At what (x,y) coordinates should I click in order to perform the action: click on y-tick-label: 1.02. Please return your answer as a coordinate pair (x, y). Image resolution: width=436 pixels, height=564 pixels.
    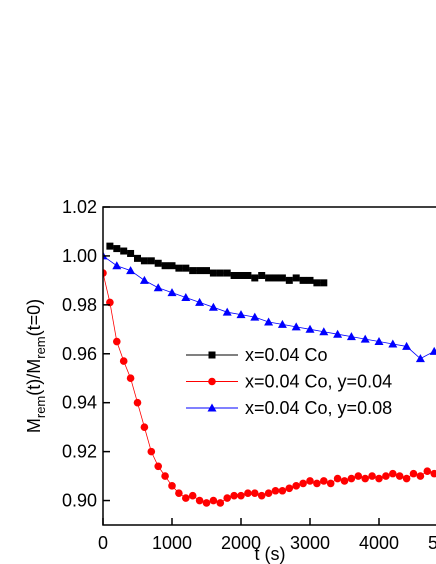
    Looking at the image, I should click on (79, 207).